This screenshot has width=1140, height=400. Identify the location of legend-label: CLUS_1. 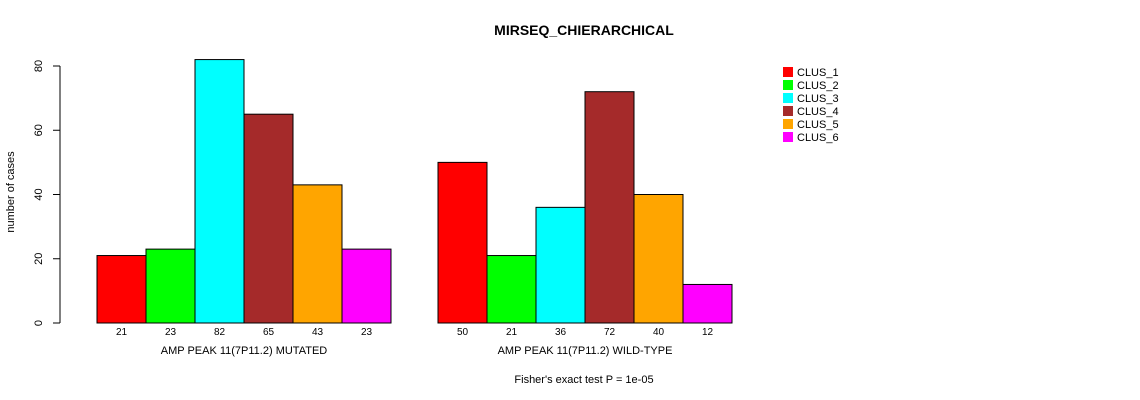
(818, 73).